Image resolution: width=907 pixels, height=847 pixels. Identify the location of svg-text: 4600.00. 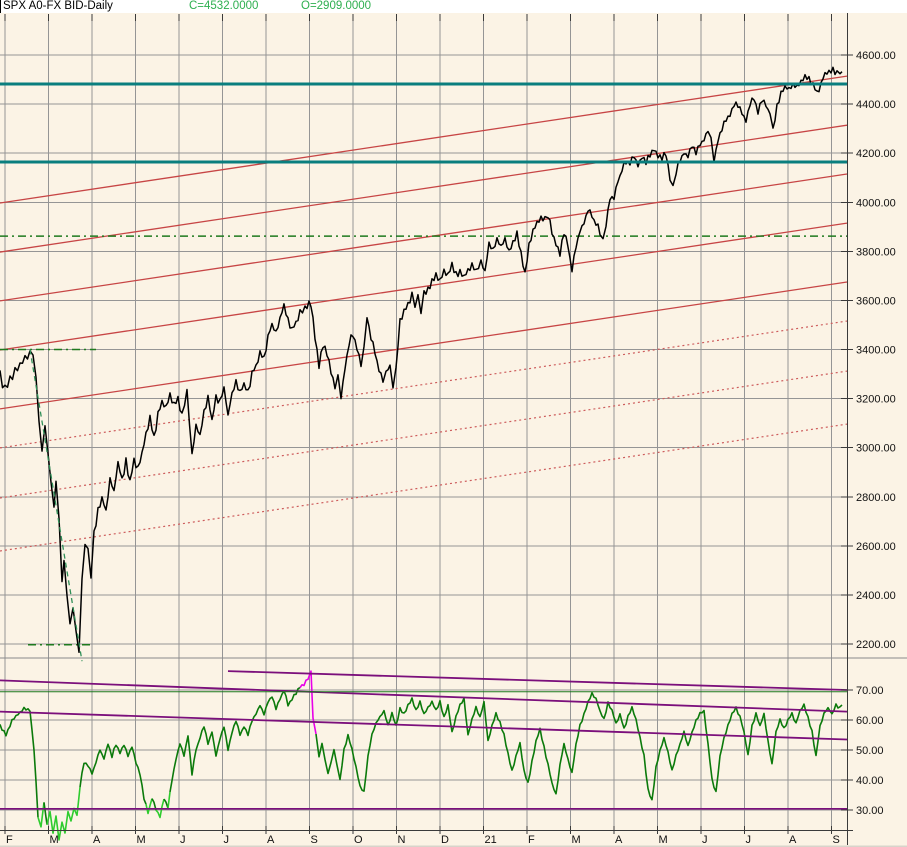
(876, 56).